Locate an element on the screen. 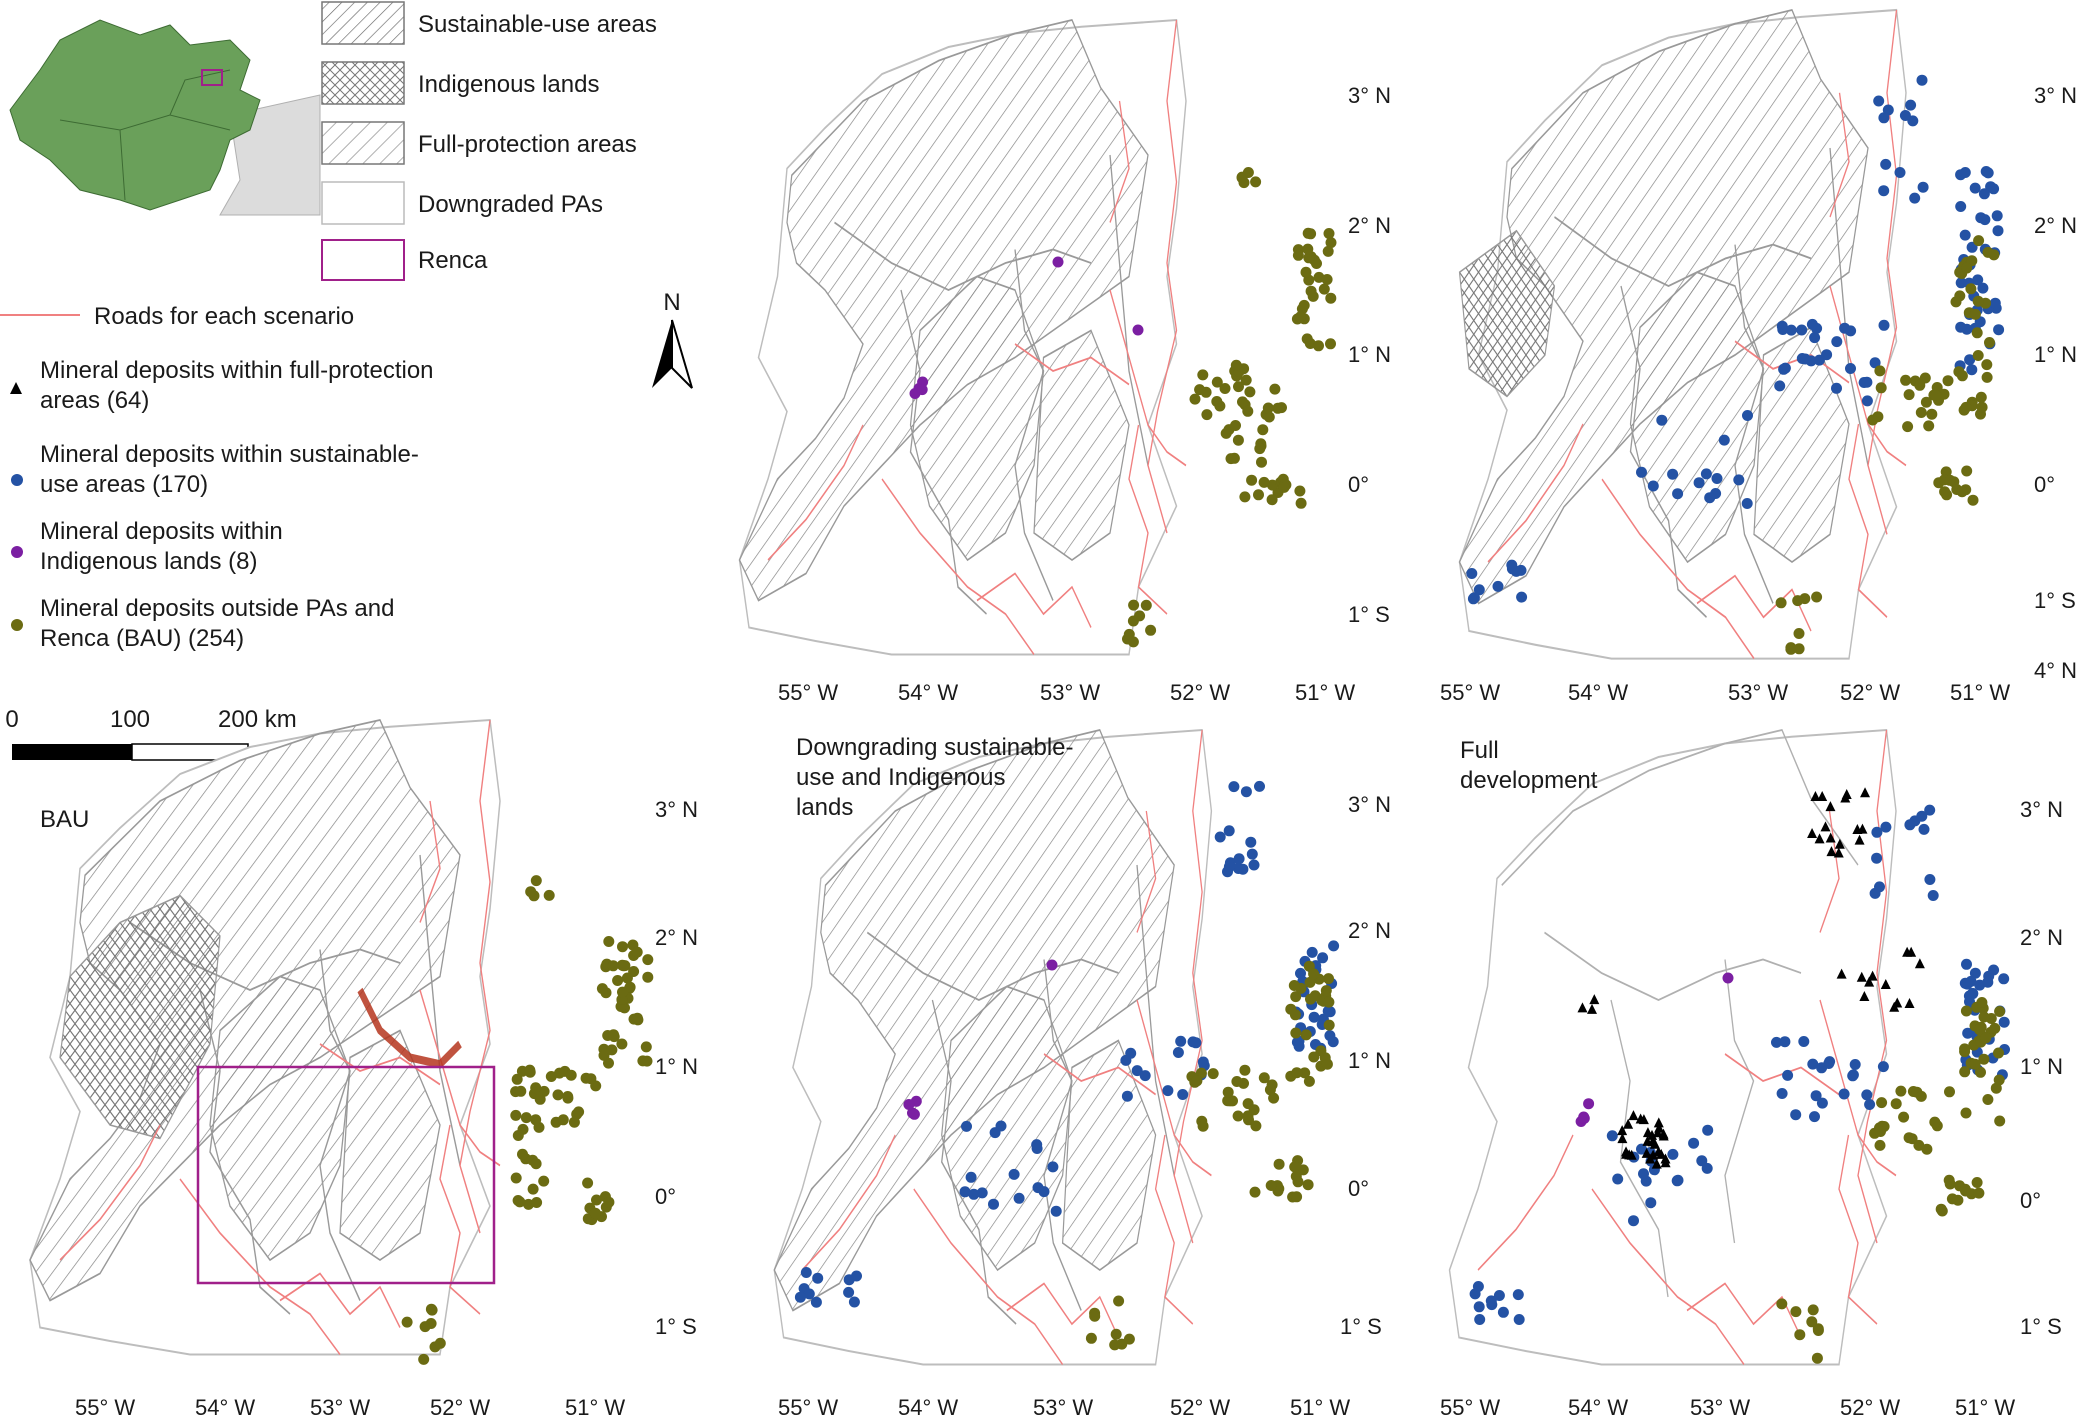 This screenshot has width=2083, height=1417. legend-indigenous: Indigenous lands is located at coordinates (460, 83).